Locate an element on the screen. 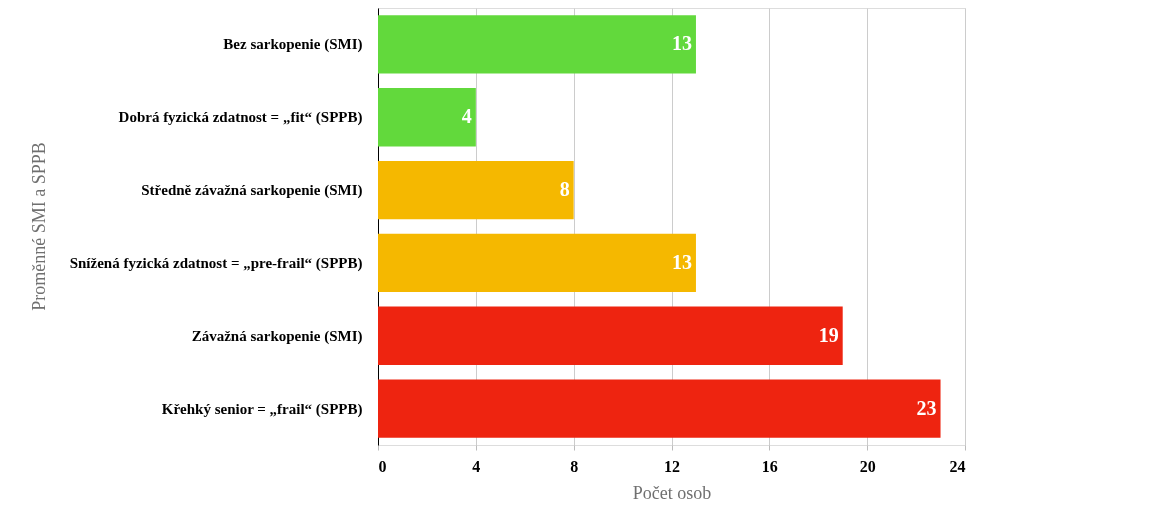 Image resolution: width=1172 pixels, height=521 pixels. x-tick-label: 8 is located at coordinates (574, 466).